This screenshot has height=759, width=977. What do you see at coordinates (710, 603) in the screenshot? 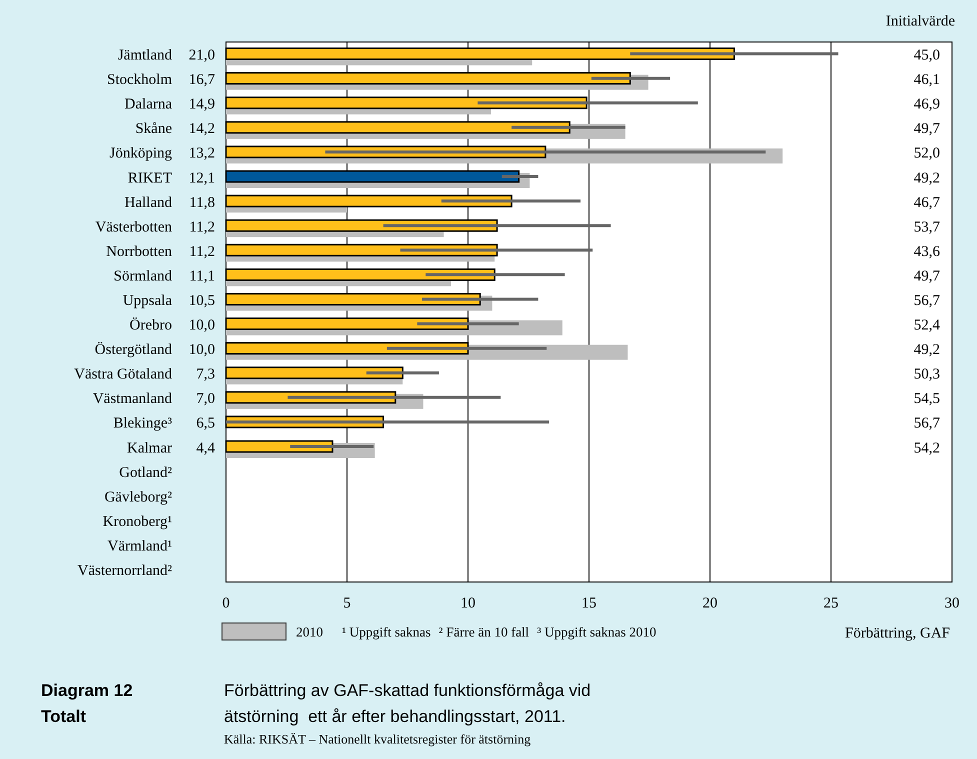
I see `x-tick-label: 20` at bounding box center [710, 603].